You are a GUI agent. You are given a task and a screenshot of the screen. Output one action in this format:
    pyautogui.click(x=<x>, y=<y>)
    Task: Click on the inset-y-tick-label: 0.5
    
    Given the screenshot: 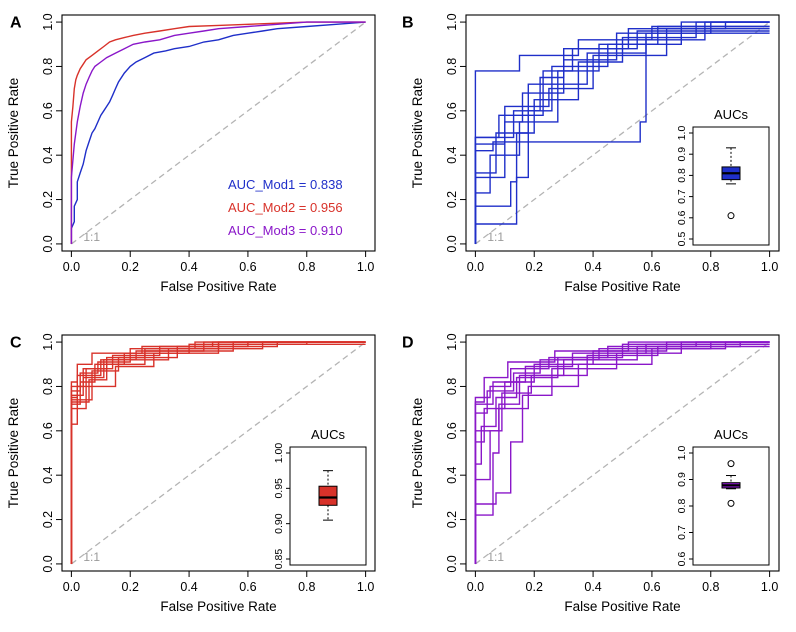 What is the action you would take?
    pyautogui.click(x=682, y=239)
    